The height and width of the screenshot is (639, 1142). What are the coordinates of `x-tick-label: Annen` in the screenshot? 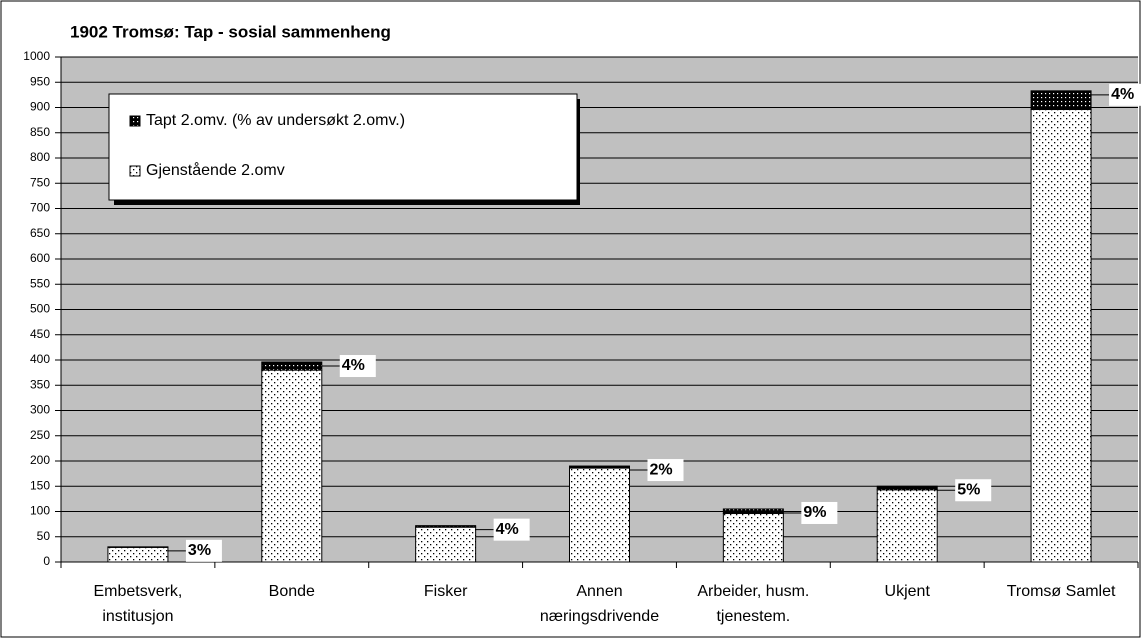 It's located at (599, 591).